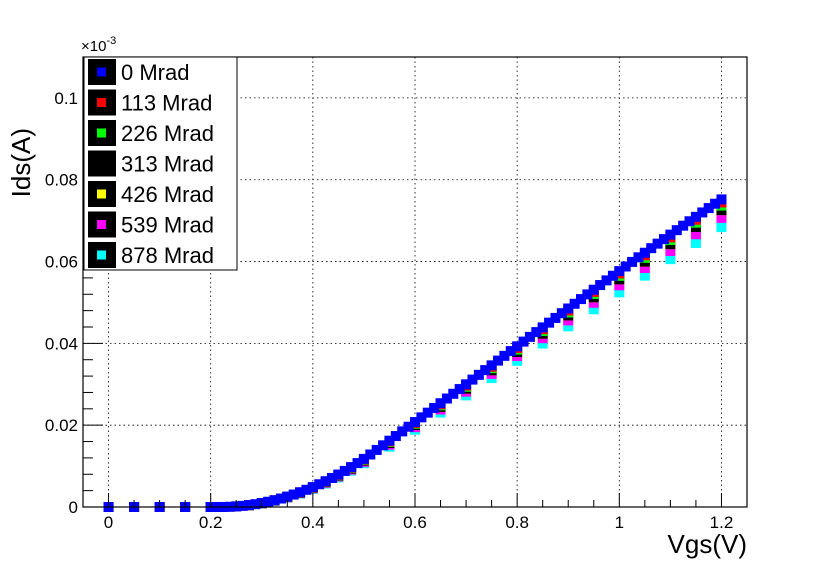  I want to click on y-tick-label: 0.1, so click(66, 98).